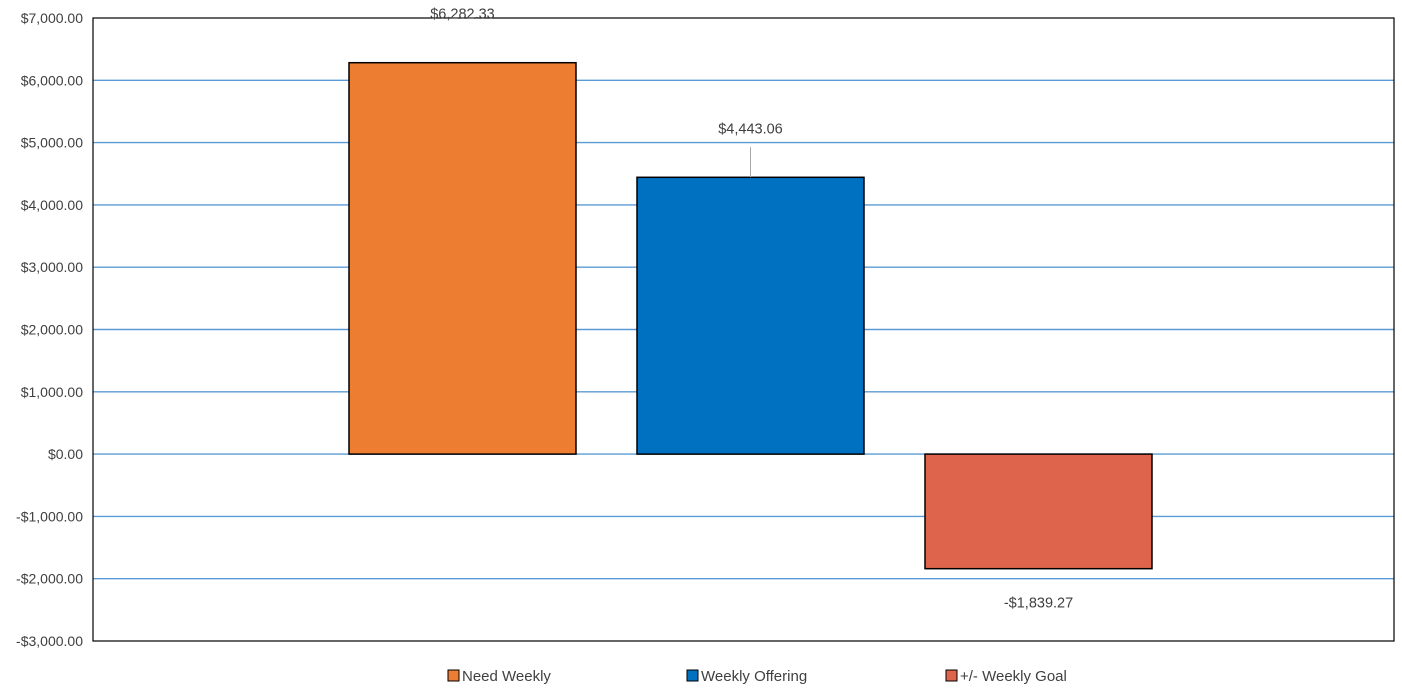  I want to click on bar-weekly-offering, so click(750, 315).